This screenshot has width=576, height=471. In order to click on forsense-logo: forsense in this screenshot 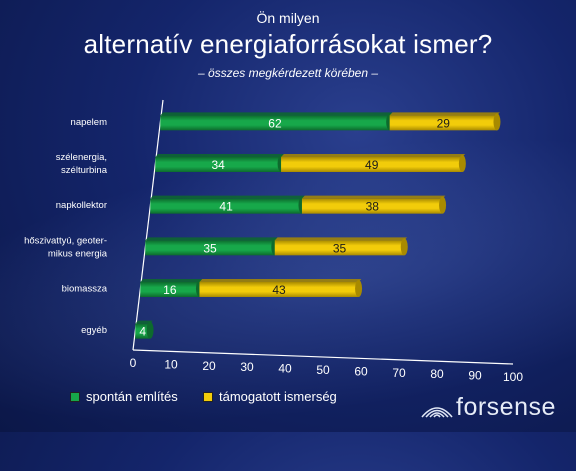, I will do `click(488, 407)`.